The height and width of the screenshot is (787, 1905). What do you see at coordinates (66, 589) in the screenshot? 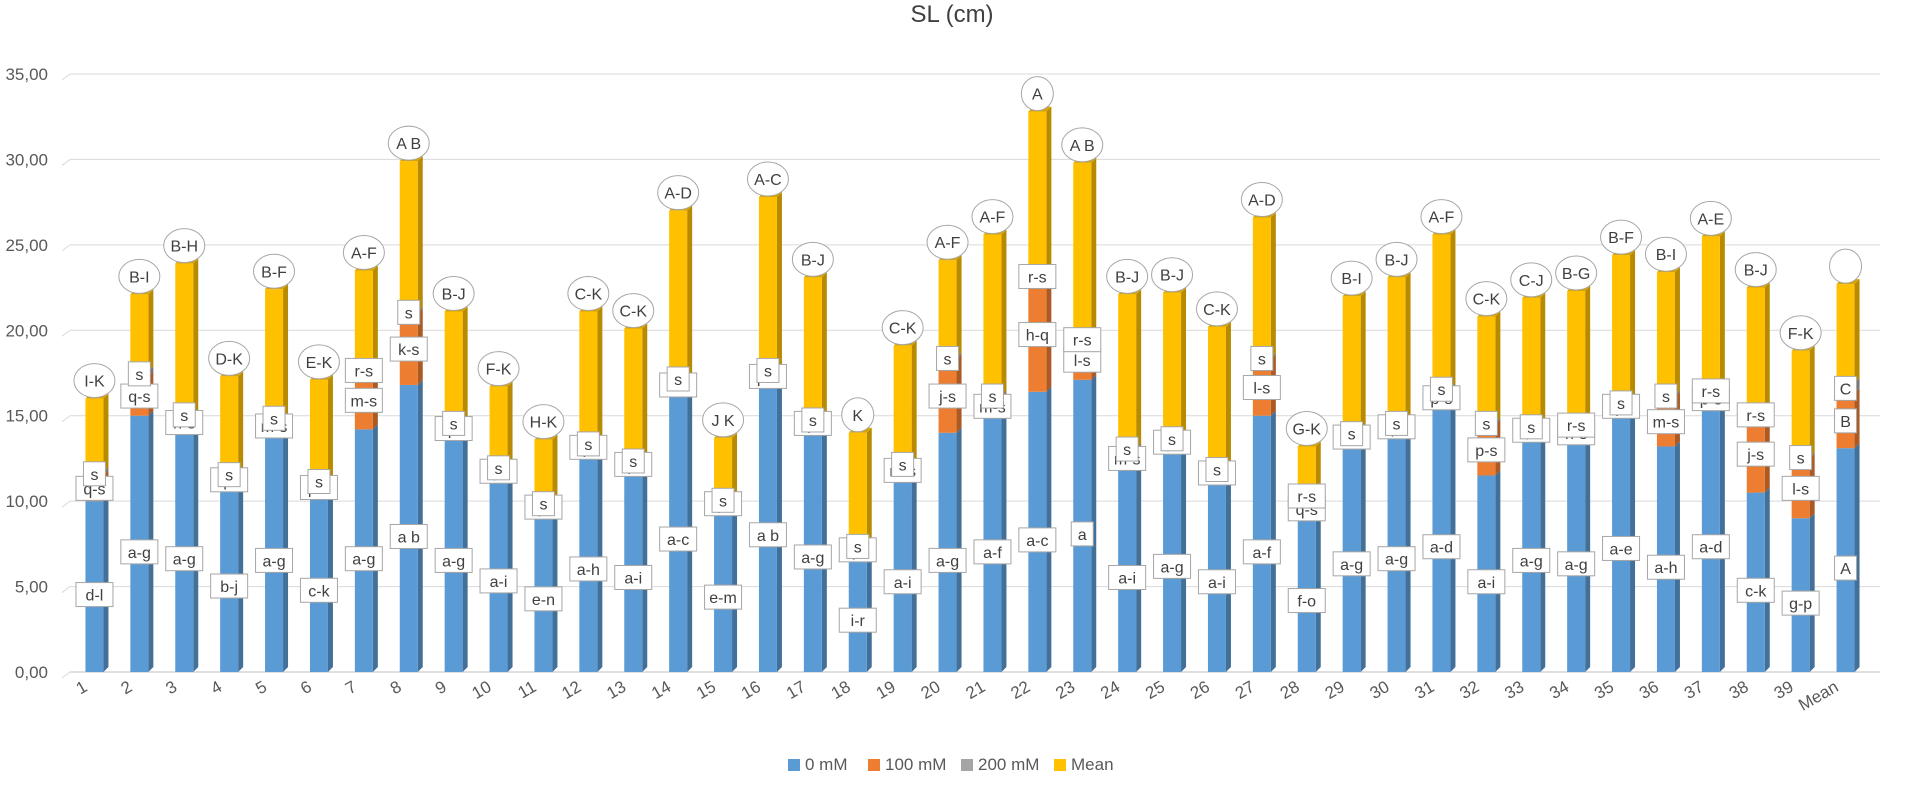
I see `gridline-depth` at bounding box center [66, 589].